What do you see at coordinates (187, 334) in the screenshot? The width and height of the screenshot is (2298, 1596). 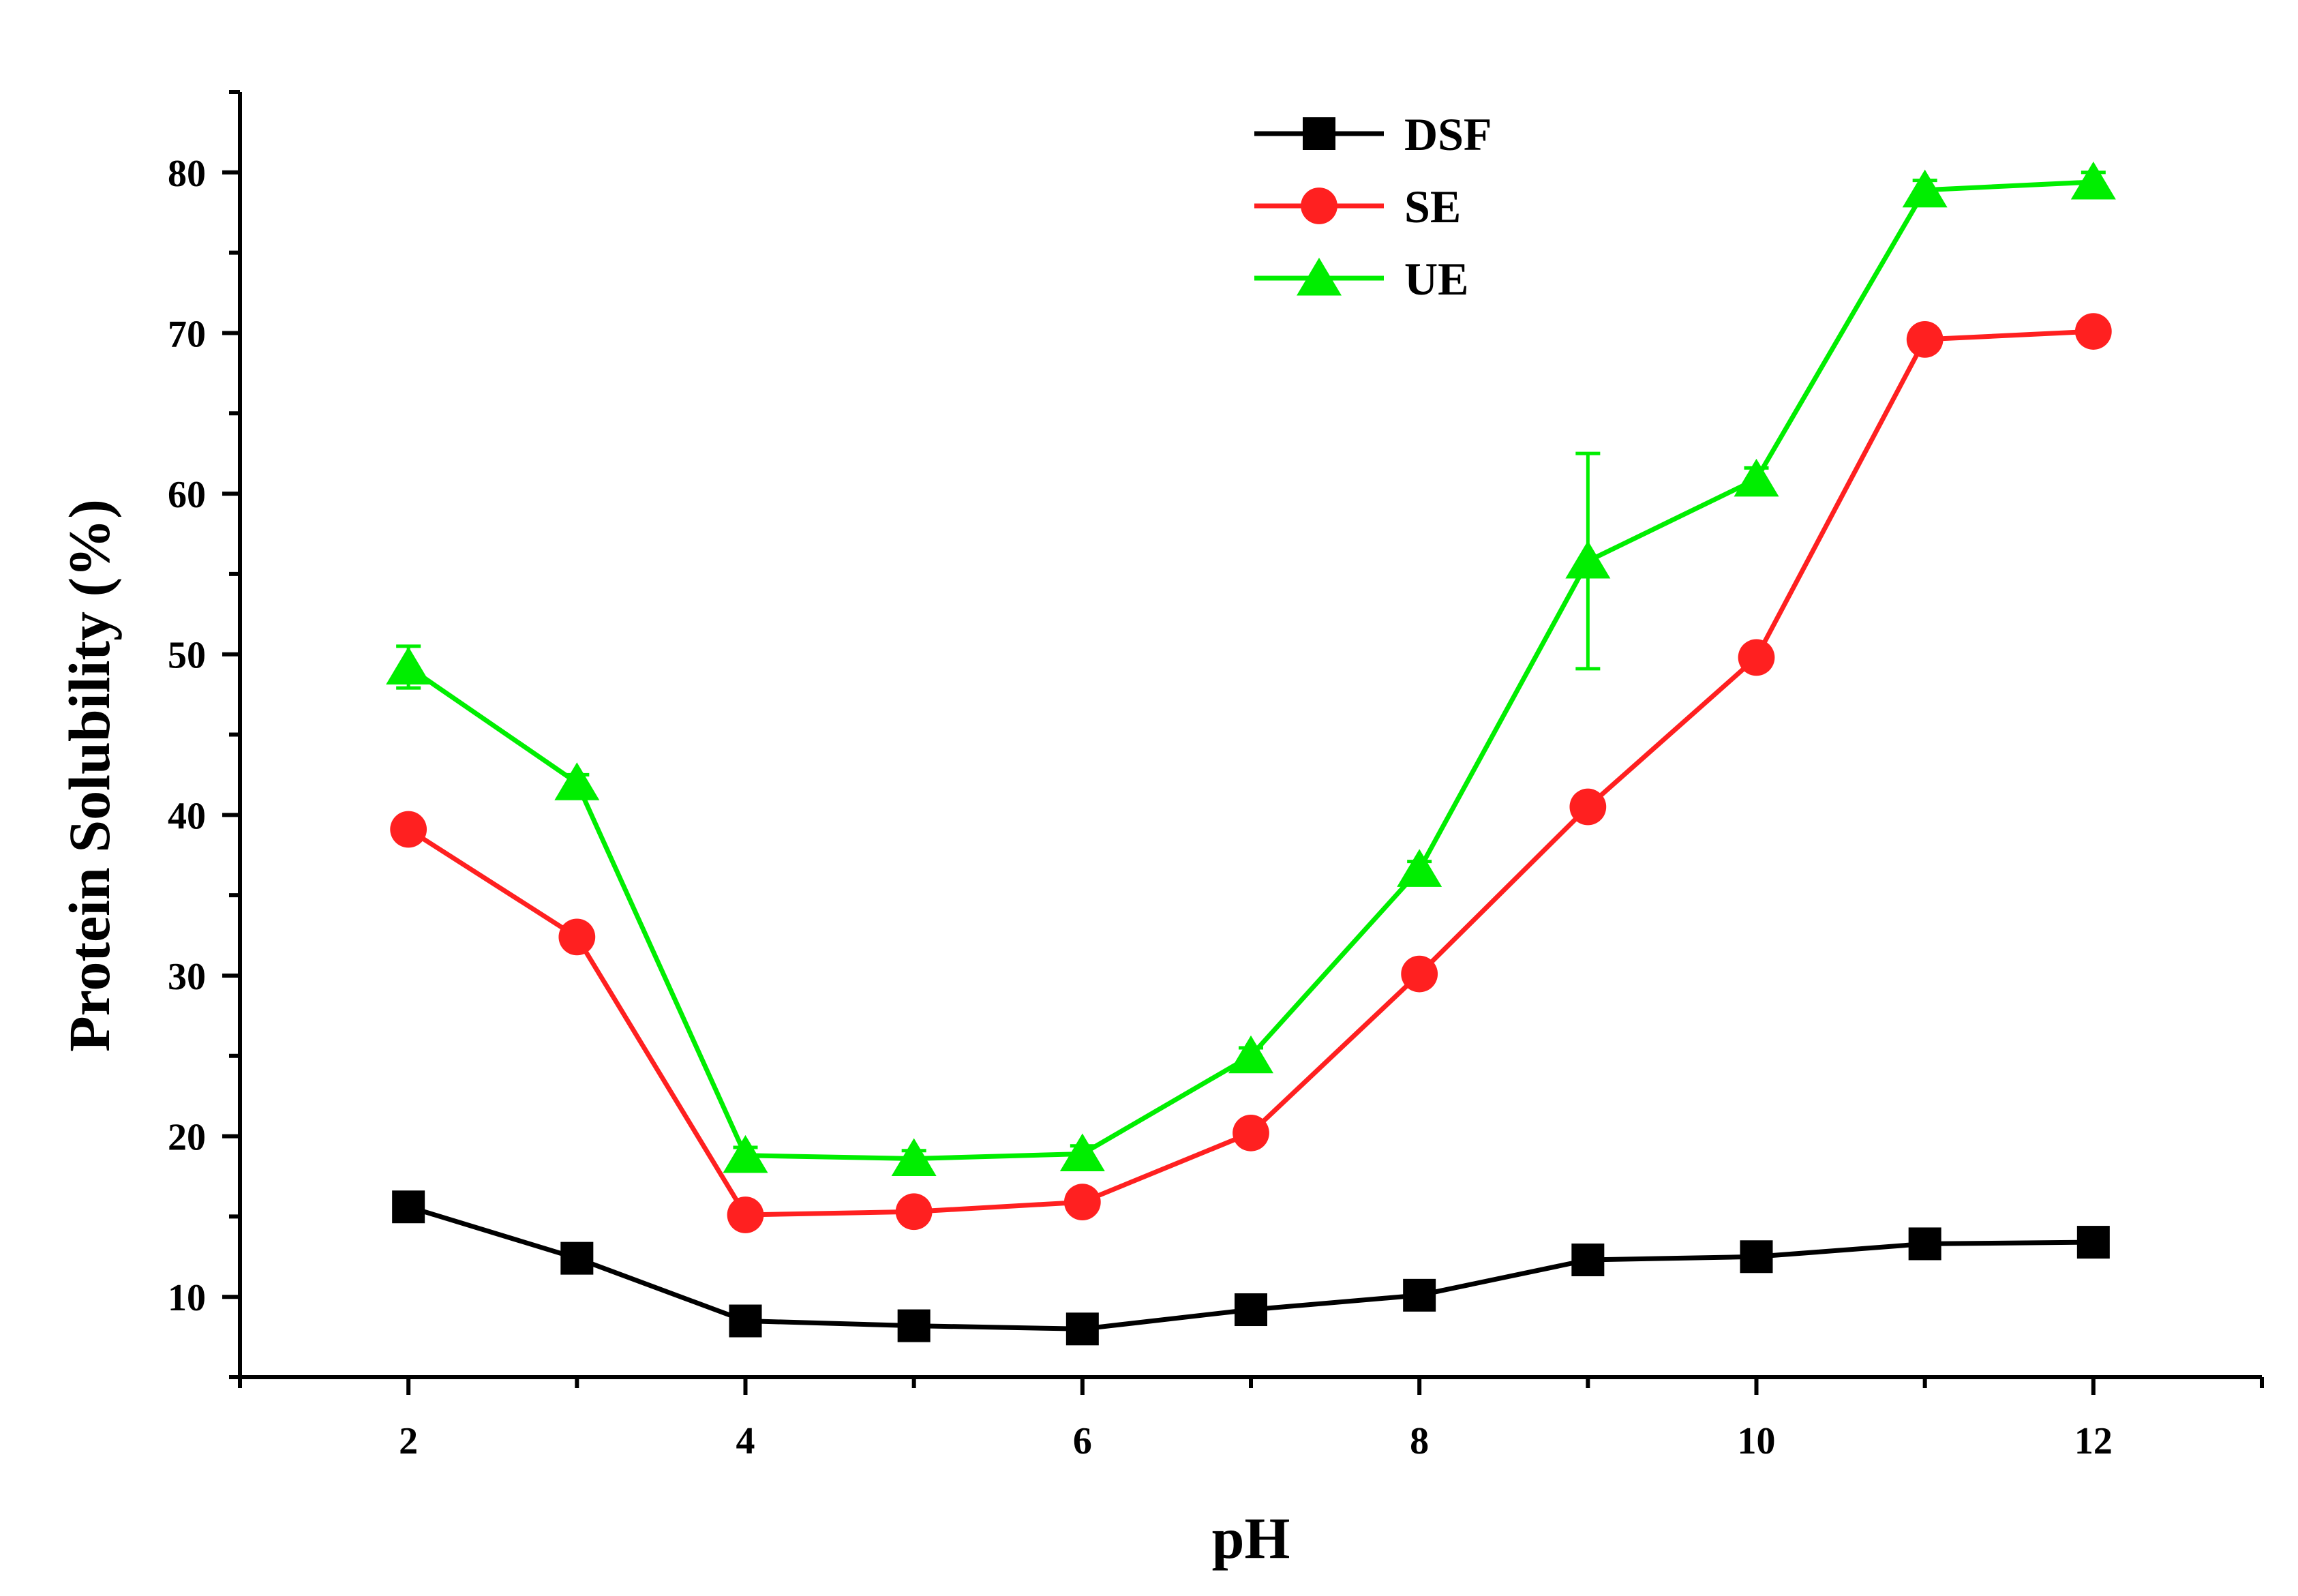 I see `y-tick-label: 70` at bounding box center [187, 334].